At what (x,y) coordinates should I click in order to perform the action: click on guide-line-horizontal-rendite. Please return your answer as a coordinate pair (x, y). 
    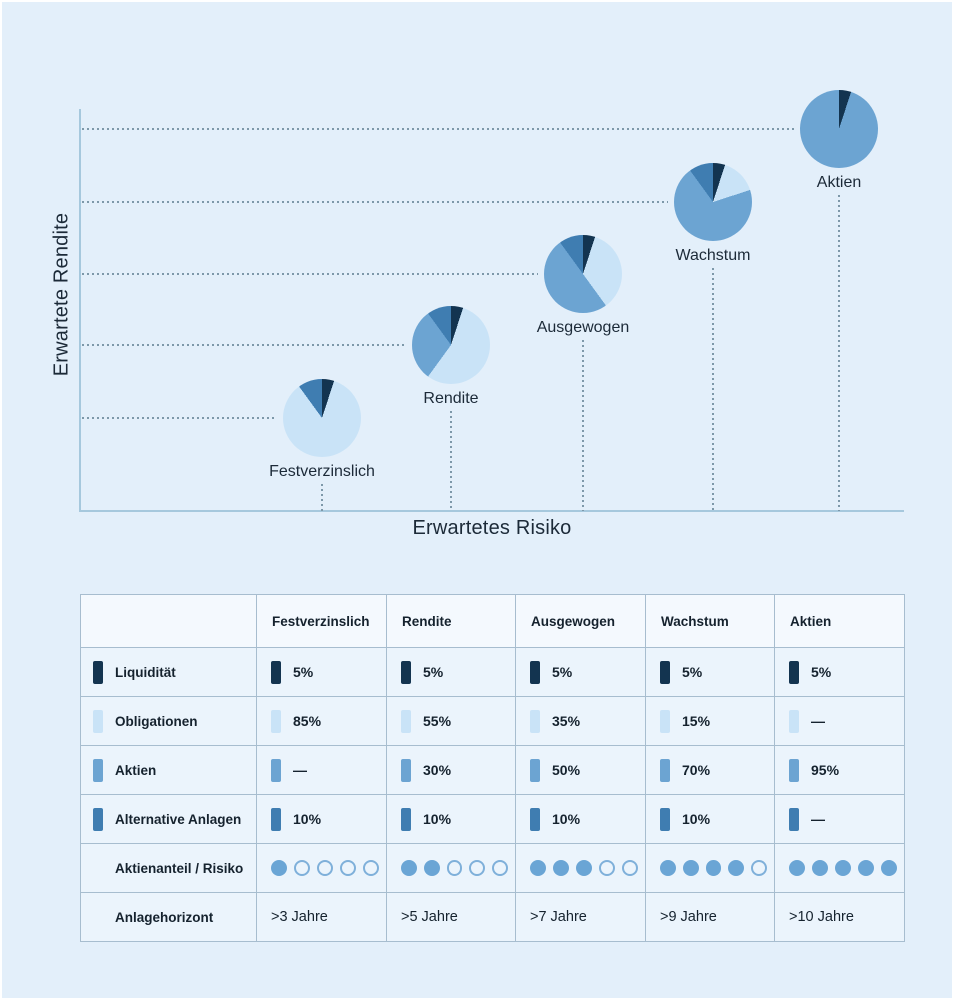
    Looking at the image, I should click on (244, 345).